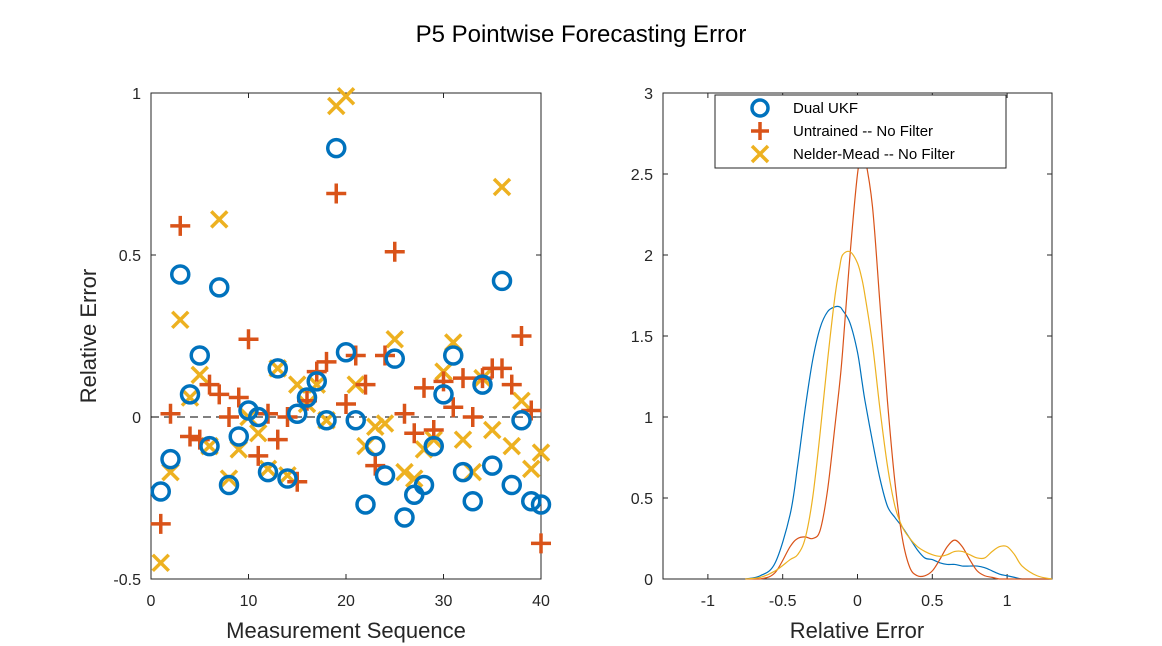  What do you see at coordinates (642, 499) in the screenshot?
I see `density-y-tick-label: 0.5` at bounding box center [642, 499].